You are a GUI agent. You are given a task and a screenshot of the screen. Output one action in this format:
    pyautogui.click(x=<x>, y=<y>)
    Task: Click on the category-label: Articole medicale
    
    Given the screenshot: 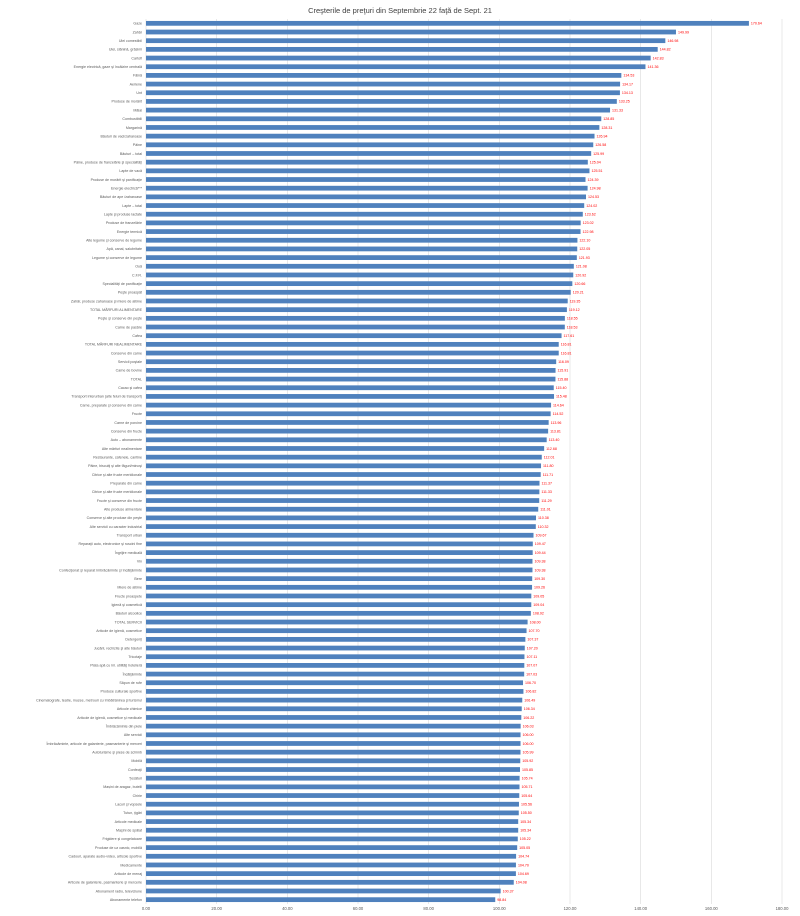 What is the action you would take?
    pyautogui.click(x=128, y=822)
    